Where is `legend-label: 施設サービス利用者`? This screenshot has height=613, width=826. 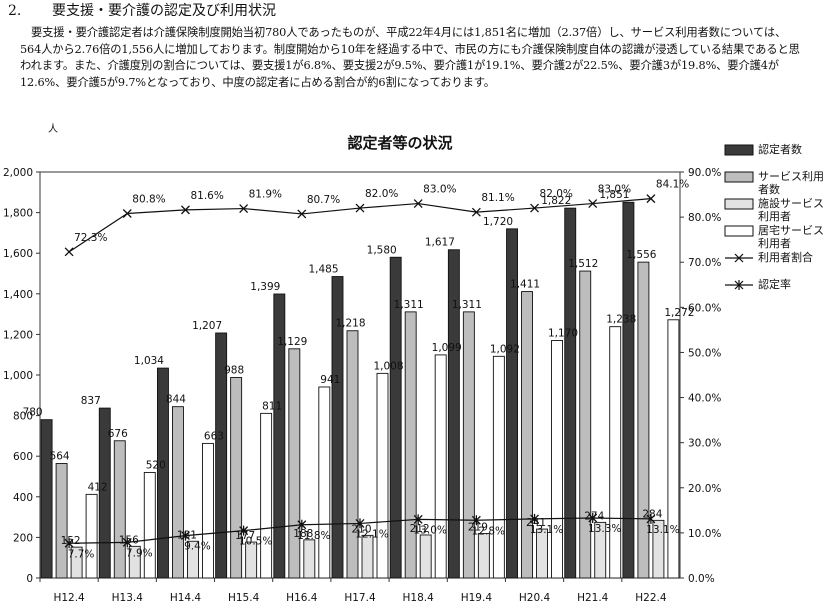
legend-label: 施設サービス利用者 is located at coordinates (791, 210).